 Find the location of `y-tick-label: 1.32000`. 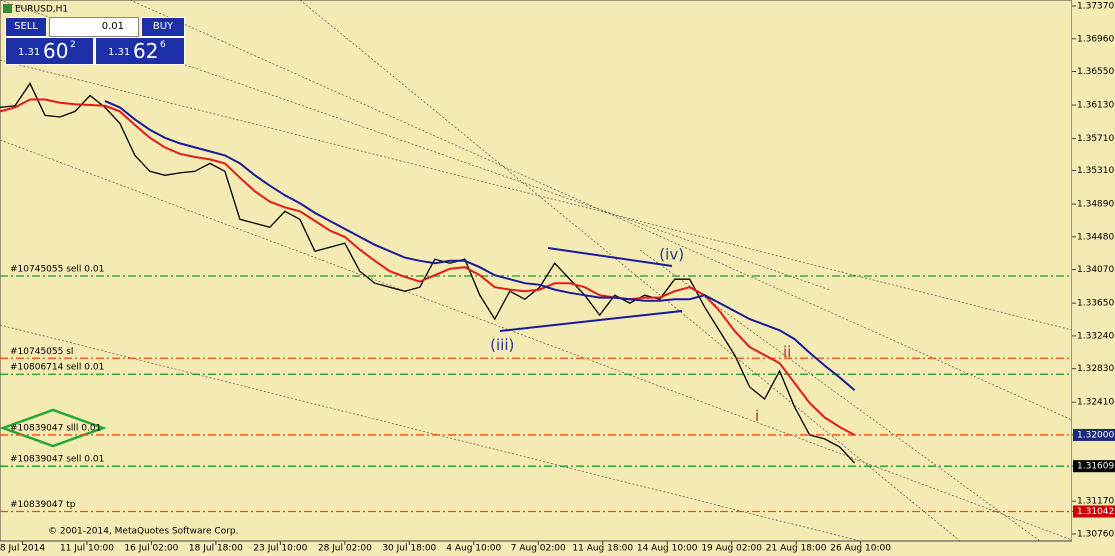

y-tick-label: 1.32000 is located at coordinates (1095, 435).